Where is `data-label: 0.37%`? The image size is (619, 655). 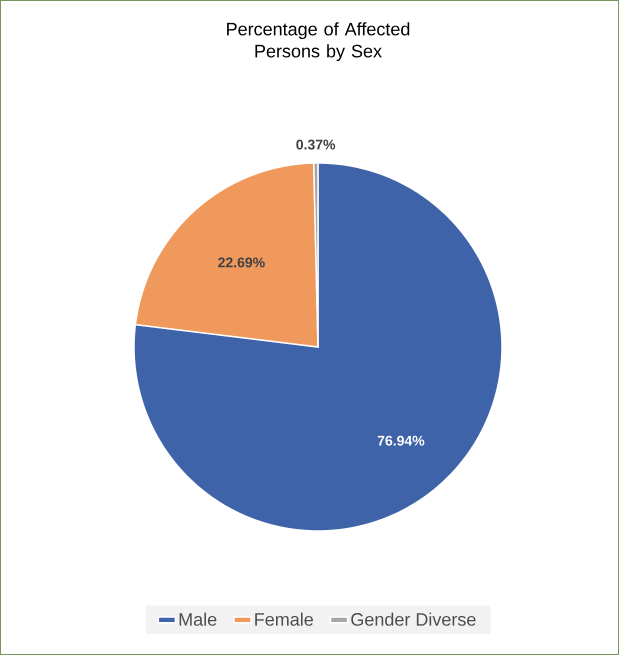 data-label: 0.37% is located at coordinates (316, 145).